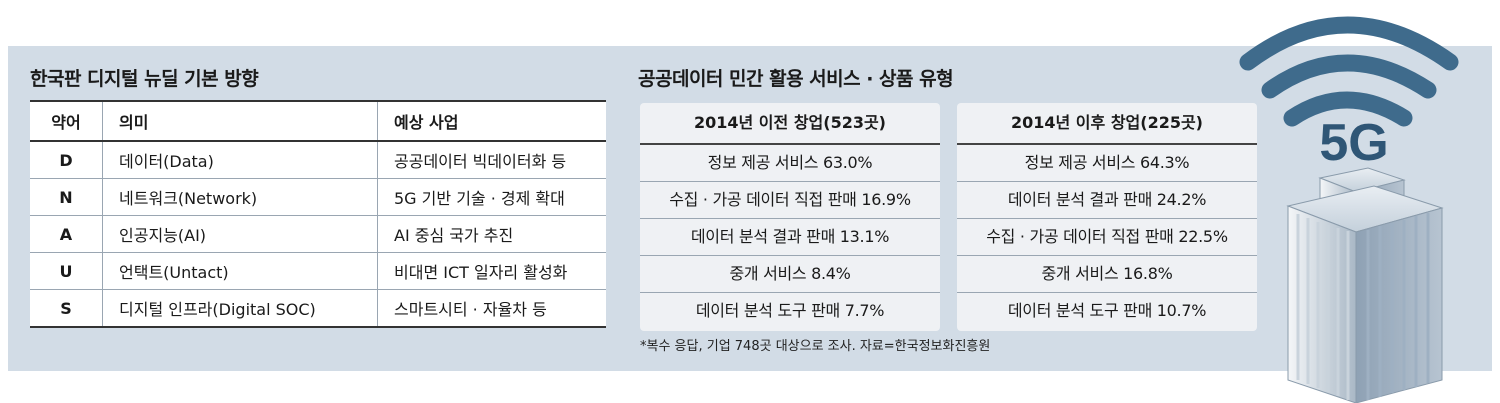 This screenshot has width=1500, height=403. I want to click on 5g-building-illustration: 5G, so click(1349, 209).